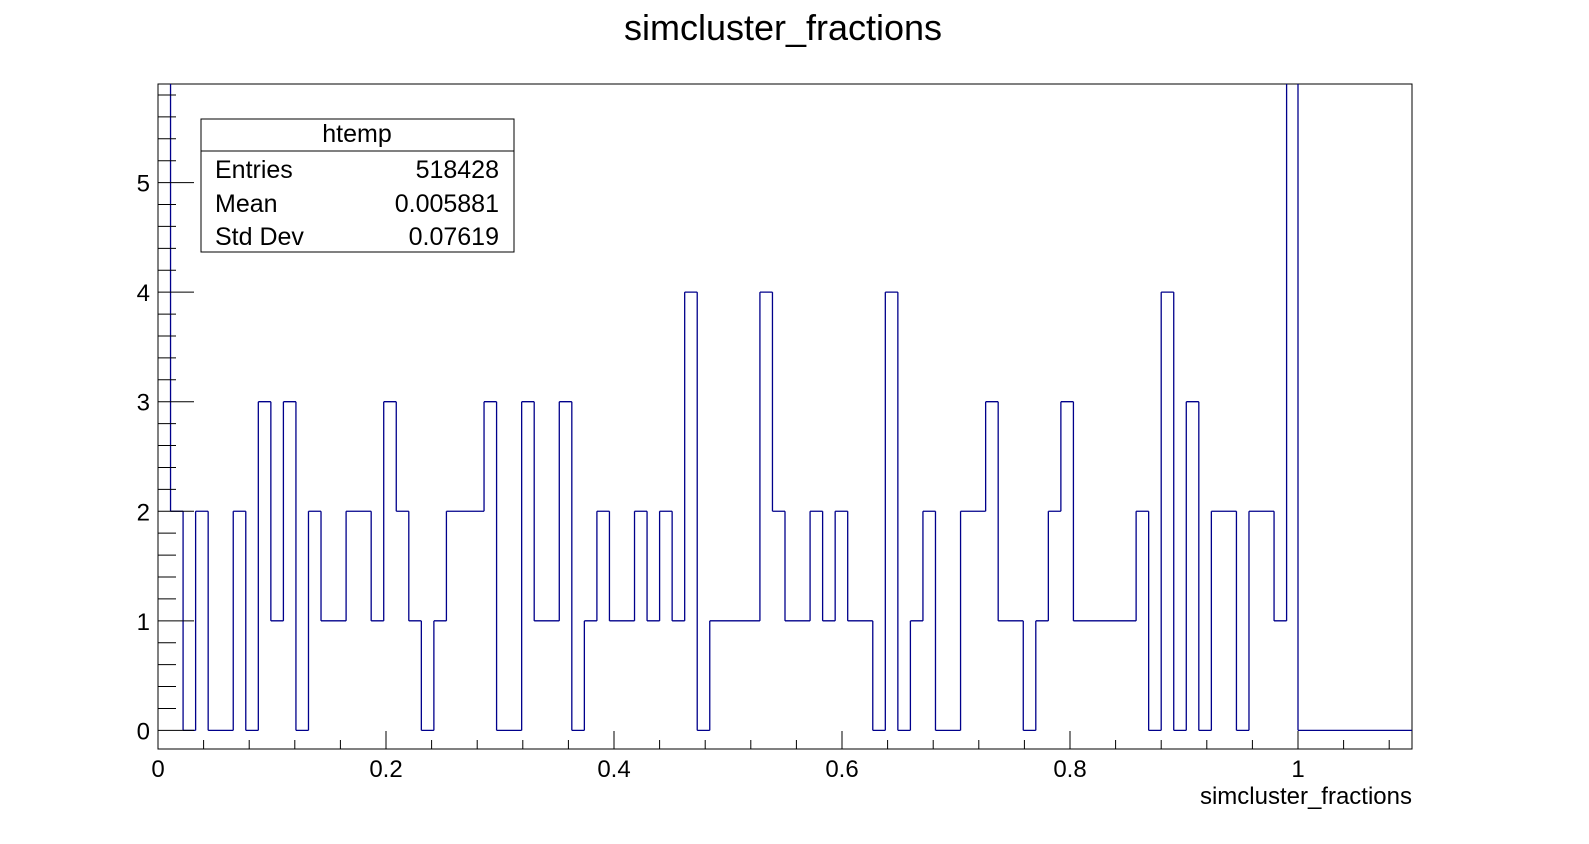 The width and height of the screenshot is (1589, 844). I want to click on x-tick-label: 0.4, so click(613, 769).